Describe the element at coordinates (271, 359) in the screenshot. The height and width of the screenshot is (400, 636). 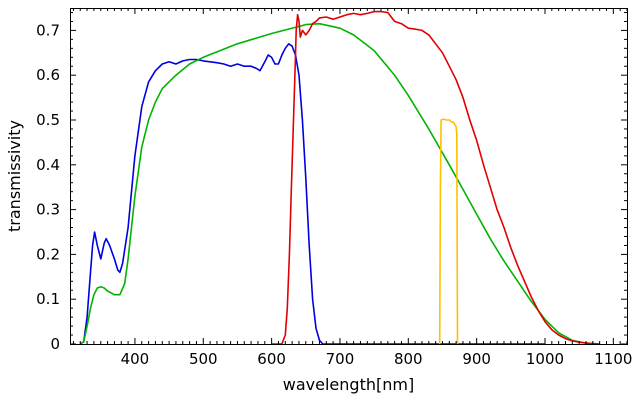
I see `x-tick-label: 600` at that location.